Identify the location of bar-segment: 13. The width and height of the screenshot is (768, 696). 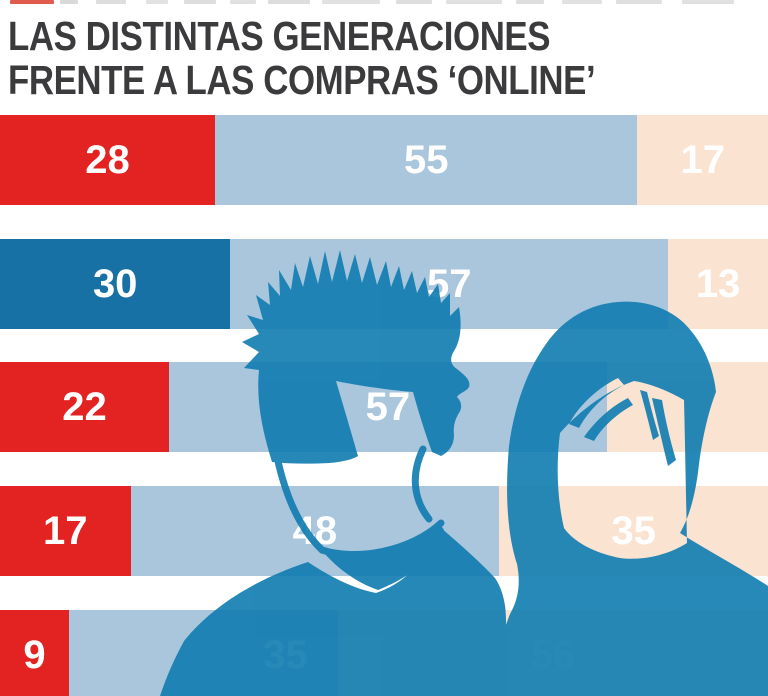
(718, 284).